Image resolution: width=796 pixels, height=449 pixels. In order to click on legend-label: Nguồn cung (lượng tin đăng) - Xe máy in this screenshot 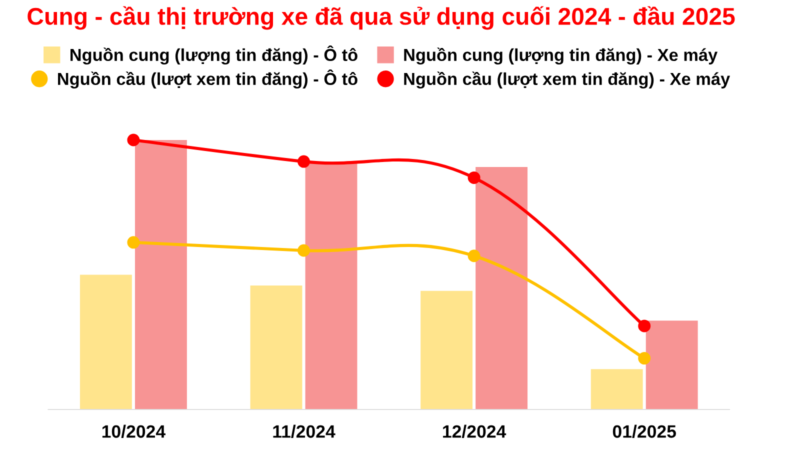, I will do `click(561, 56)`.